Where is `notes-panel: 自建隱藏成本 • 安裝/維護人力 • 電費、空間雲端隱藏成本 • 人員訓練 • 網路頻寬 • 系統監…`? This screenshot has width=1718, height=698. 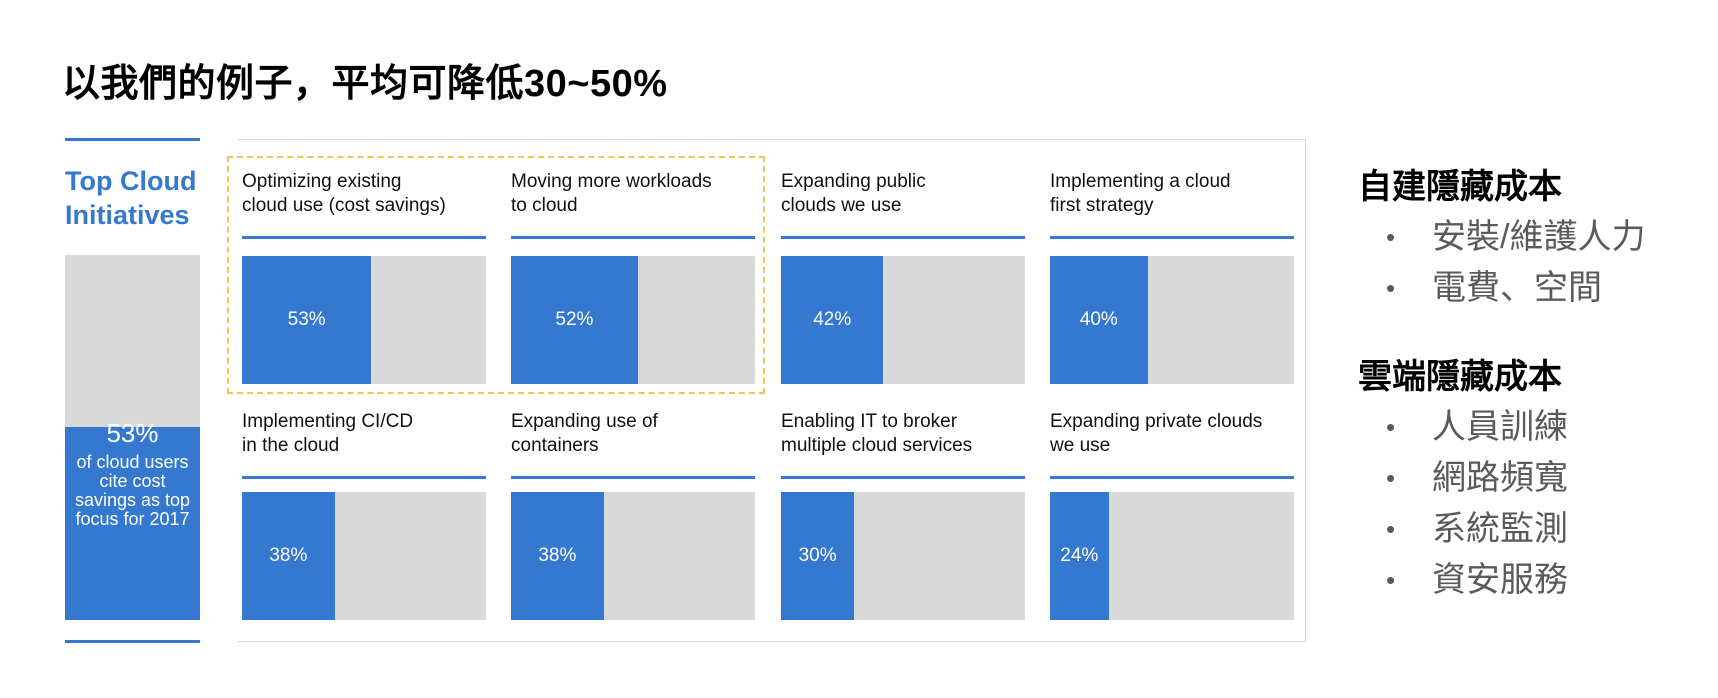
notes-panel: 自建隱藏成本 • 安裝/維護人力 • 電費、空間雲端隱藏成本 • 人員訓練 • 網路頻寬 • 系統監… is located at coordinates (1533, 386).